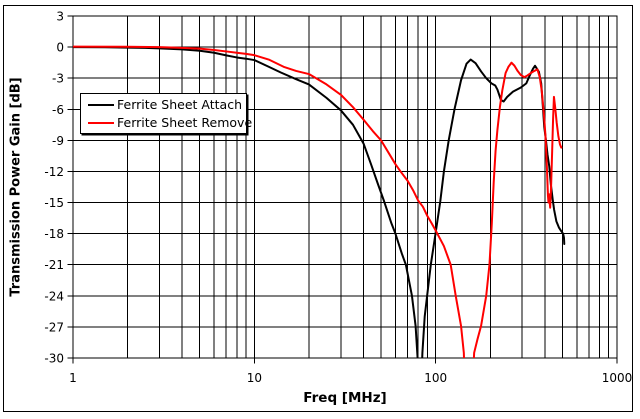  Describe the element at coordinates (73, 378) in the screenshot. I see `svg-text: 1` at that location.